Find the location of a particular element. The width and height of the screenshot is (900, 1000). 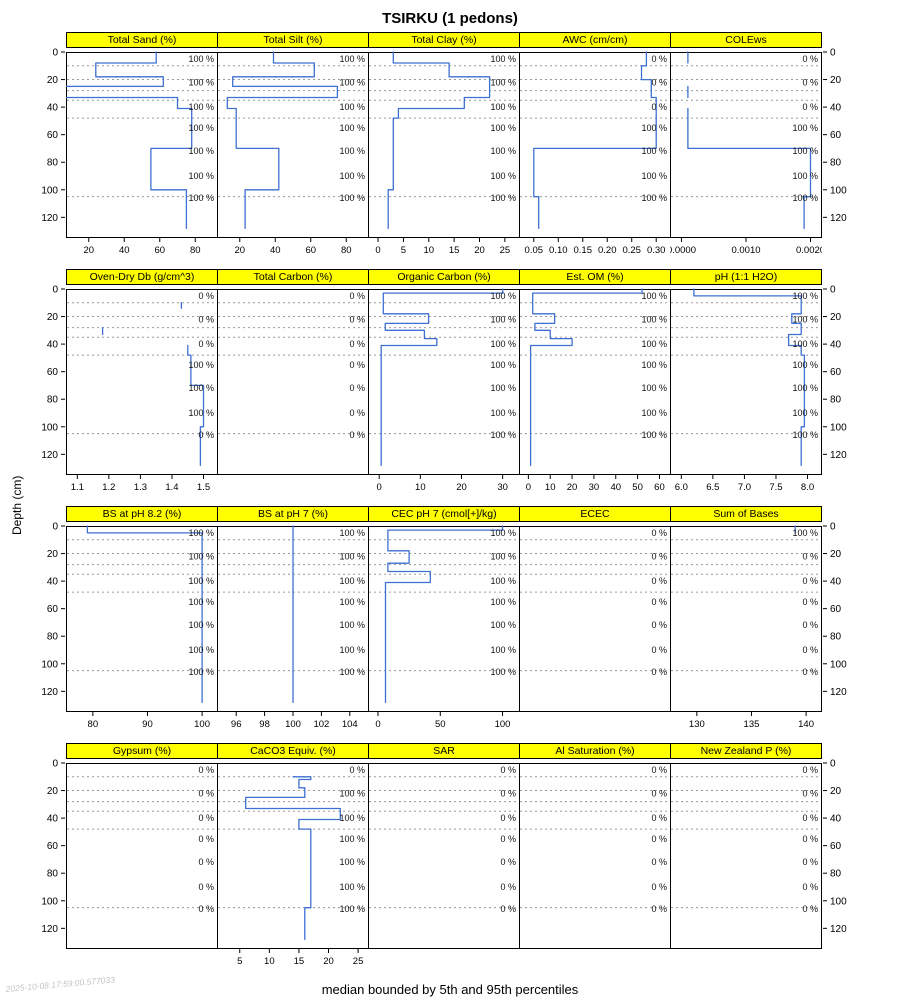

x-tick-label: 60 is located at coordinates (310, 250).